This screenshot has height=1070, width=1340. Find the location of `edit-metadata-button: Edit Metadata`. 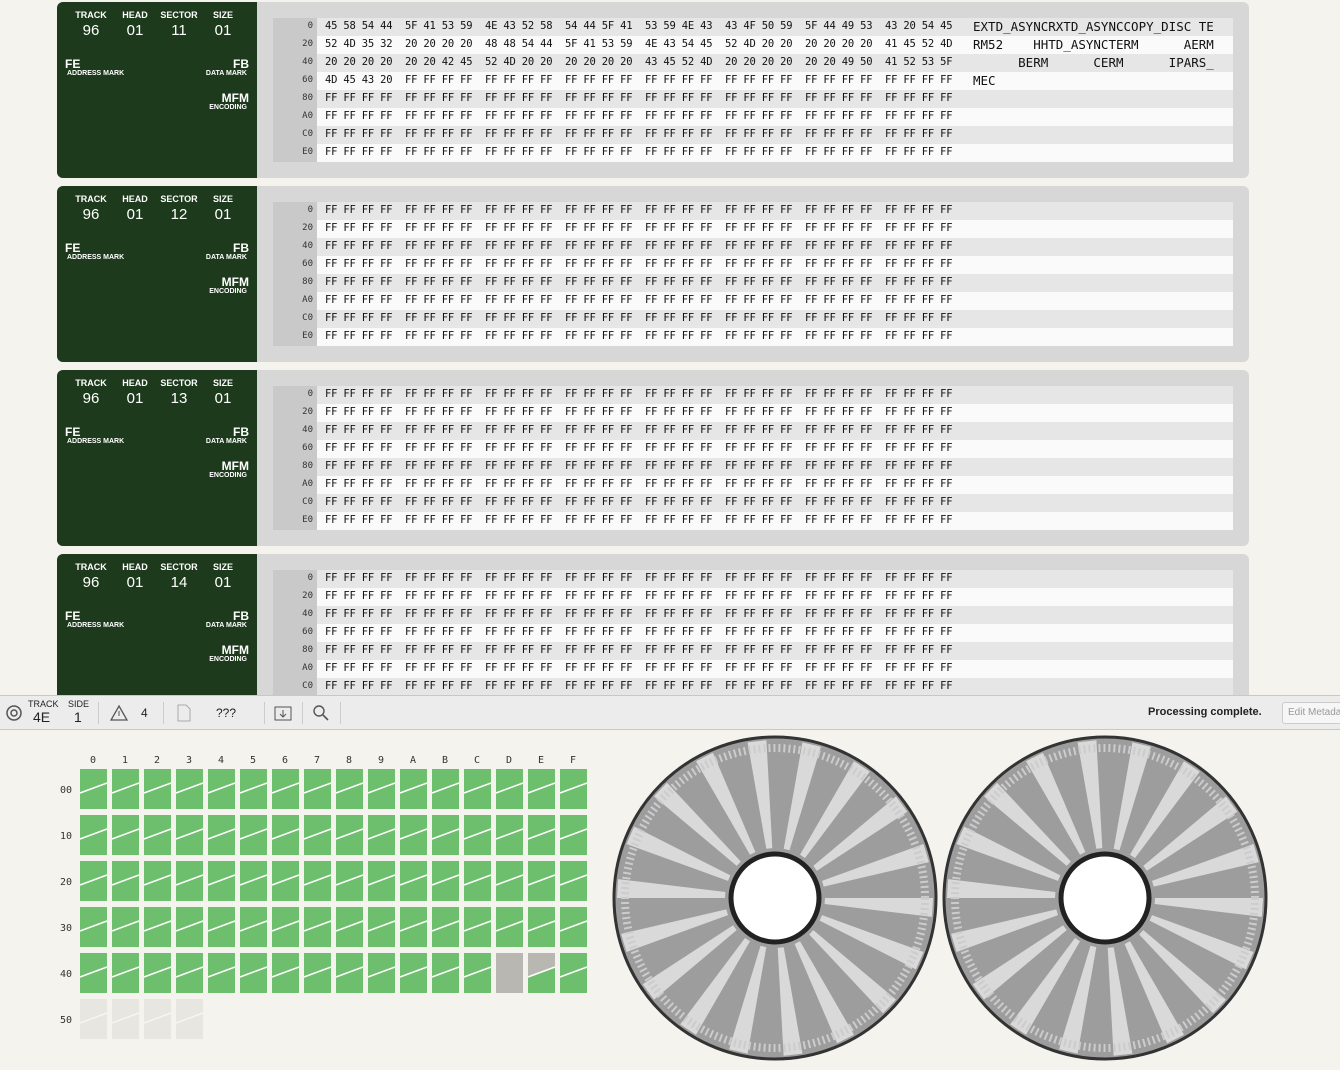

edit-metadata-button: Edit Metadata is located at coordinates (1311, 713).